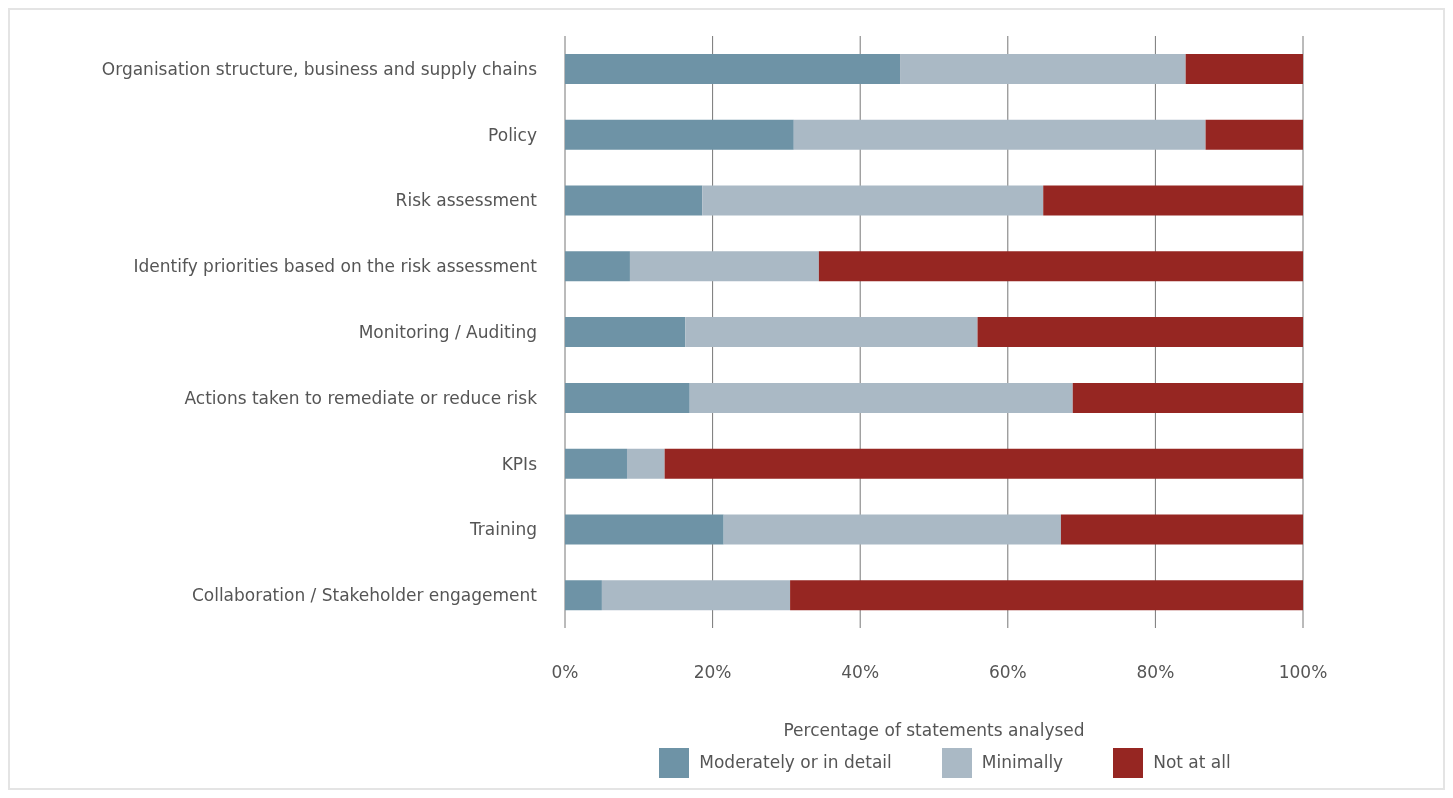 This screenshot has width=1453, height=798. I want to click on y-tick-label: Actions taken to remediate or reduce risk, so click(361, 397).